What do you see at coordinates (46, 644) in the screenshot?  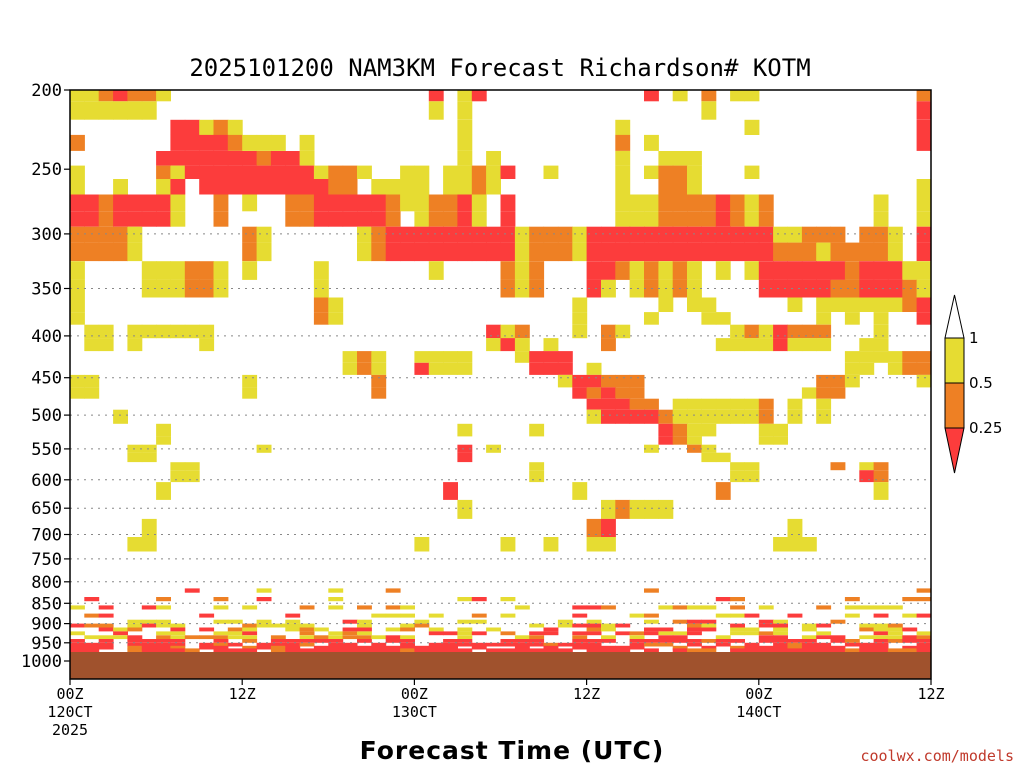 I see `y-tick-label: 950` at bounding box center [46, 644].